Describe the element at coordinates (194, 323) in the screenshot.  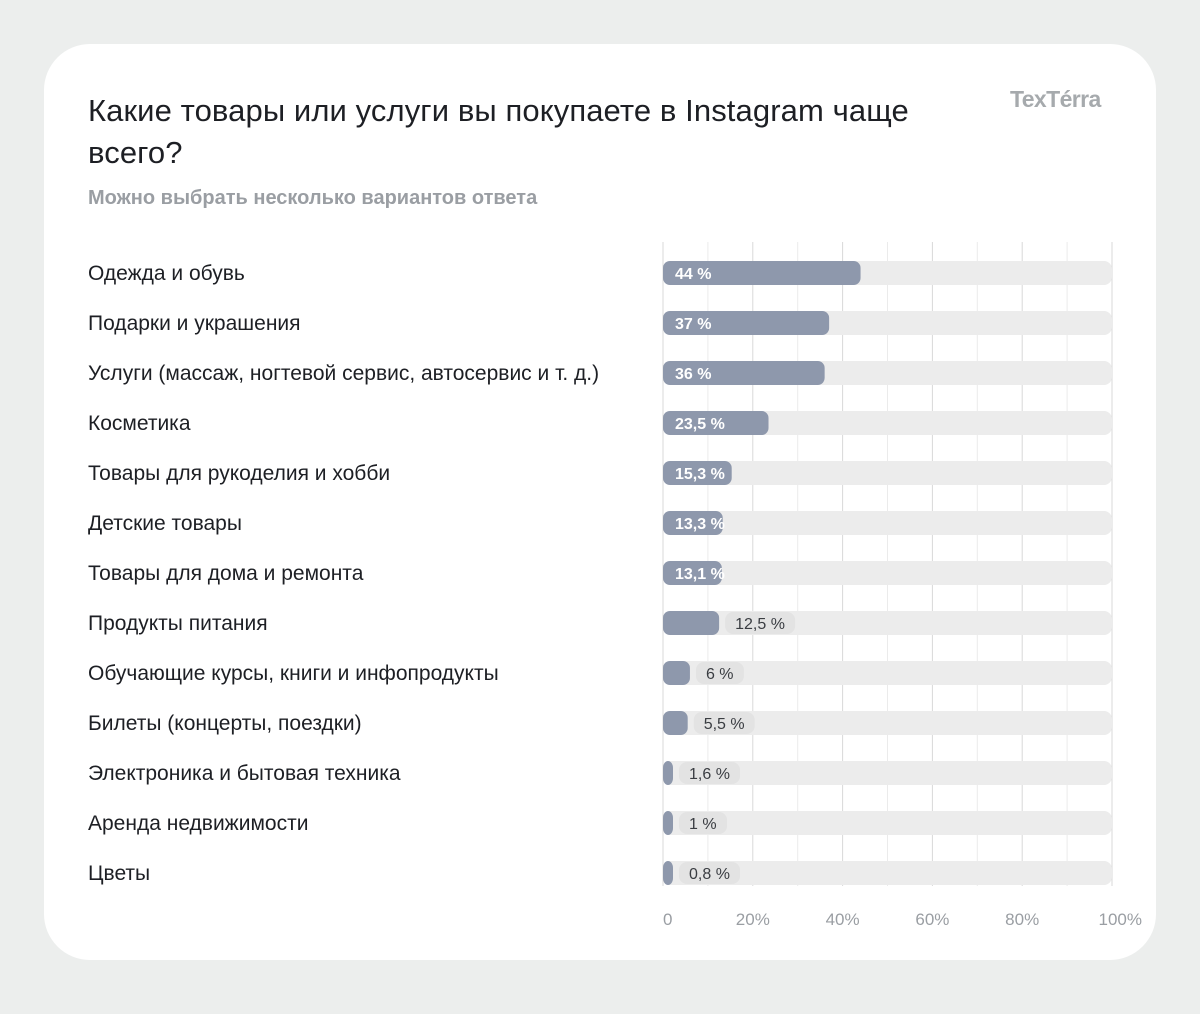
I see `category-label: Подарки и украшения` at that location.